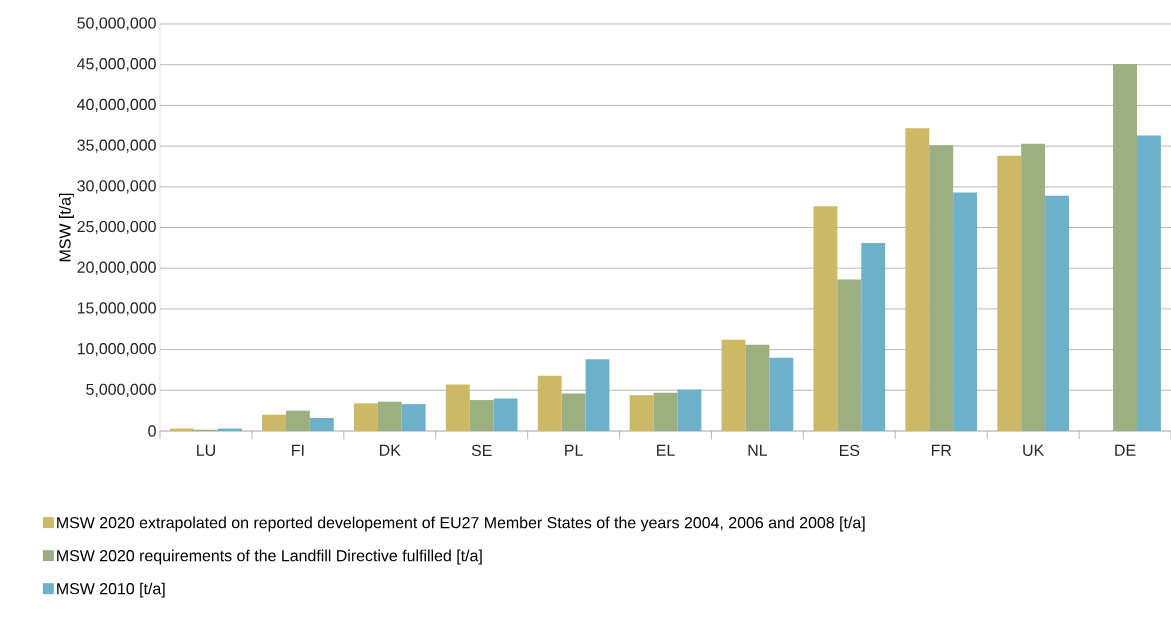 This screenshot has height=627, width=1171. I want to click on y-tick-label: 45,000,000, so click(116, 65).